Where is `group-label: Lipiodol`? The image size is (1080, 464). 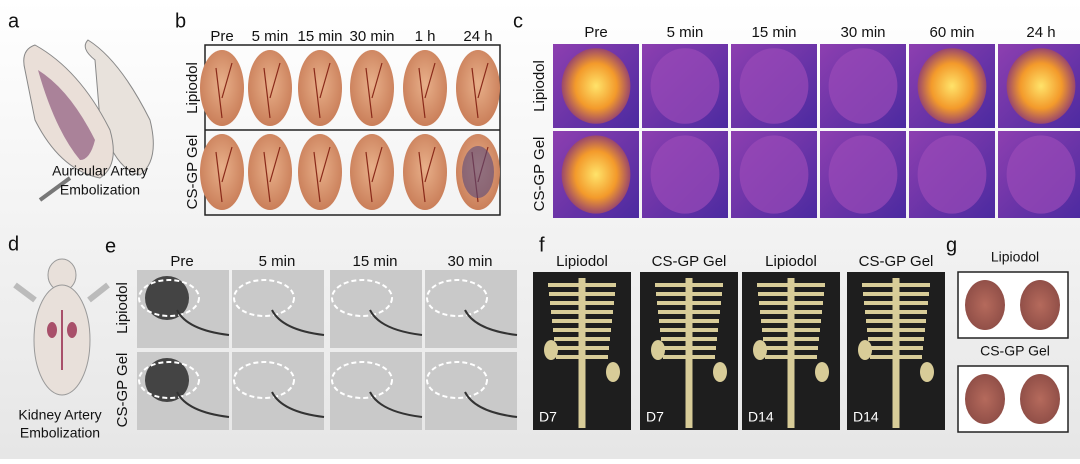 group-label: Lipiodol is located at coordinates (1015, 257).